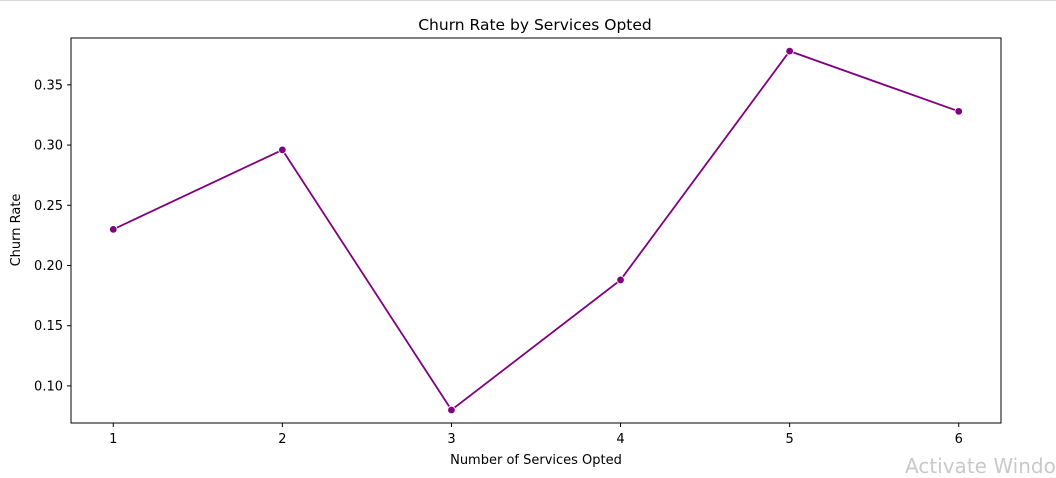 This screenshot has height=478, width=1056. Describe the element at coordinates (48, 386) in the screenshot. I see `y-tick-label: 0.10` at that location.